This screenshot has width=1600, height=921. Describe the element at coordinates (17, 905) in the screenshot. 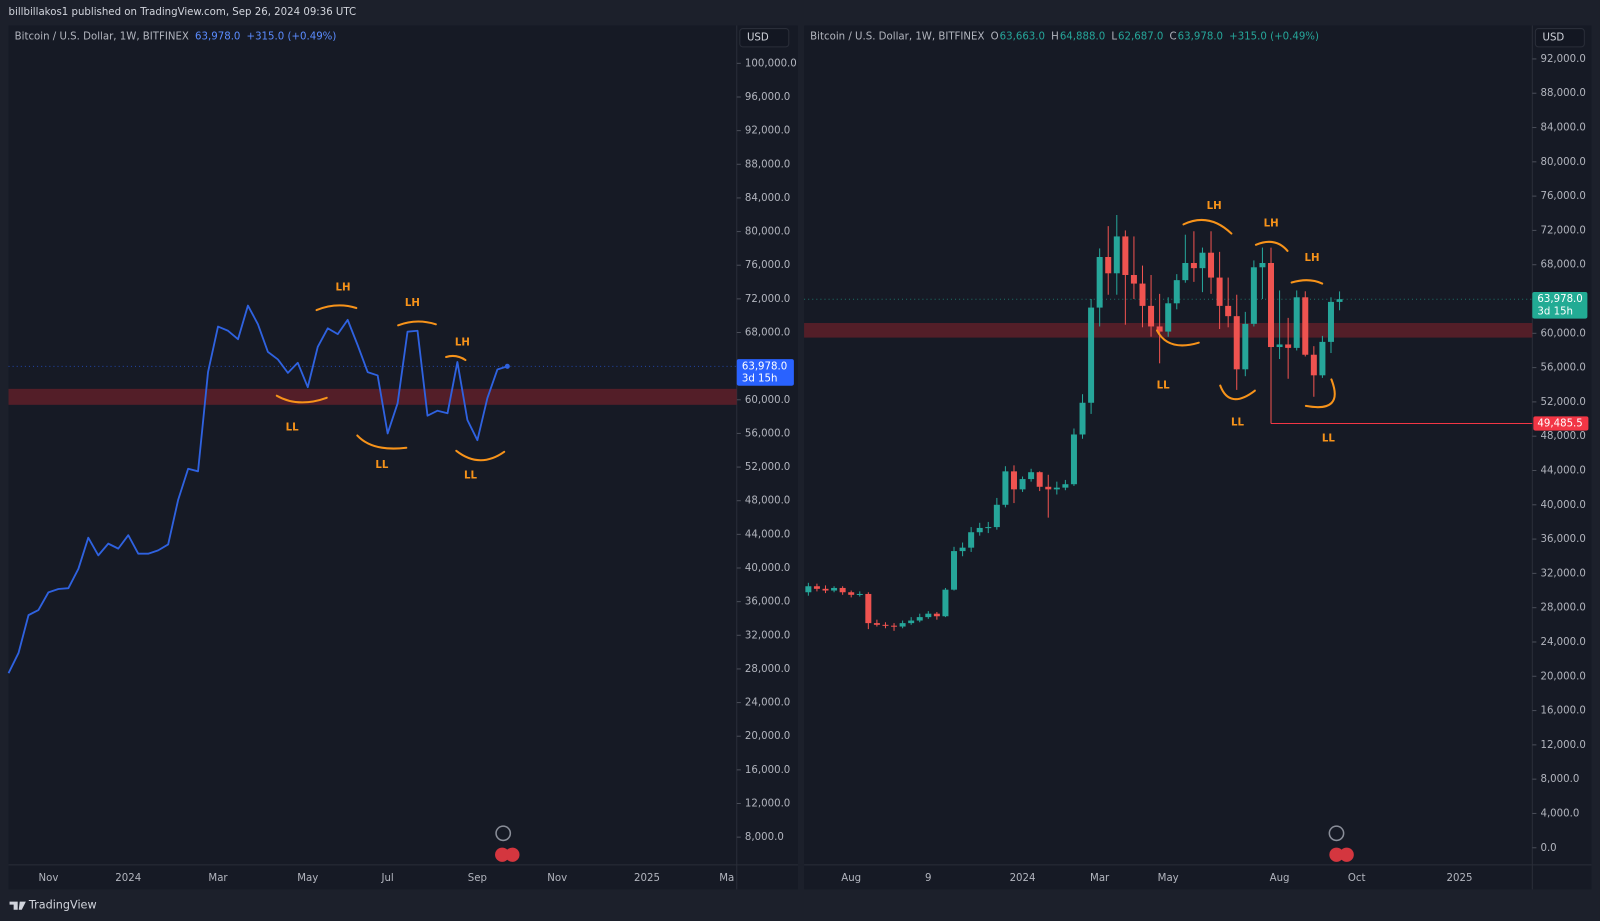

I see `logo` at that location.